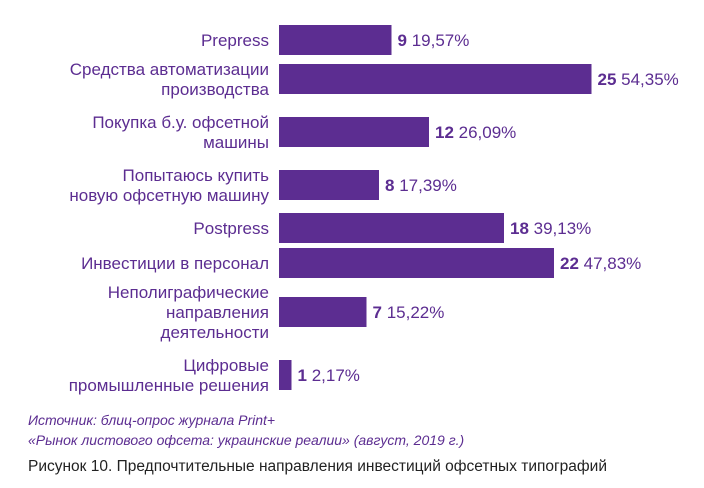 Image resolution: width=704 pixels, height=488 pixels. What do you see at coordinates (444, 132) in the screenshot?
I see `count-label: 12` at bounding box center [444, 132].